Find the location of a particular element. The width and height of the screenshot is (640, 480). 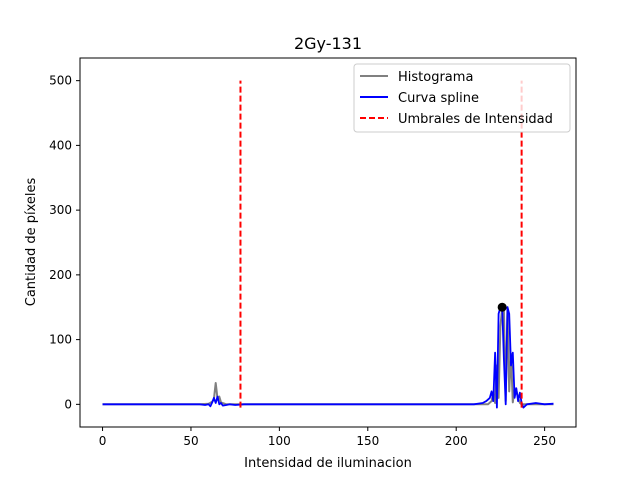

x-tick-label: 250 is located at coordinates (544, 441).